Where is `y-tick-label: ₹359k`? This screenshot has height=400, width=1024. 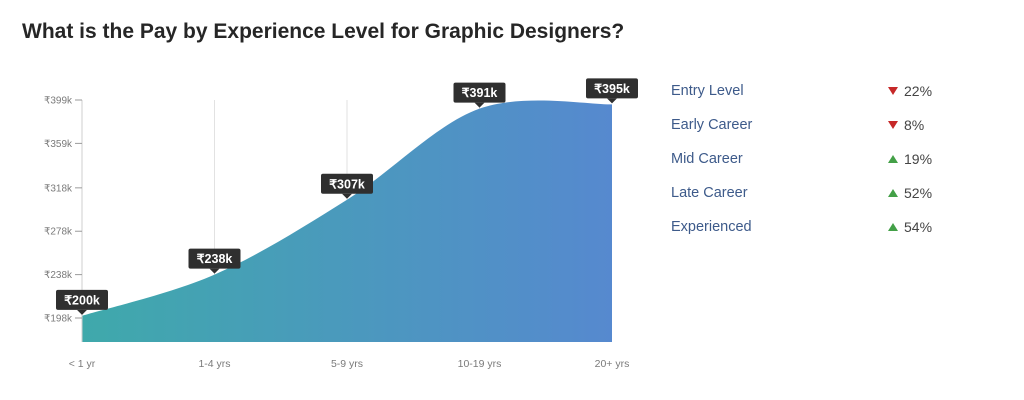 y-tick-label: ₹359k is located at coordinates (58, 144).